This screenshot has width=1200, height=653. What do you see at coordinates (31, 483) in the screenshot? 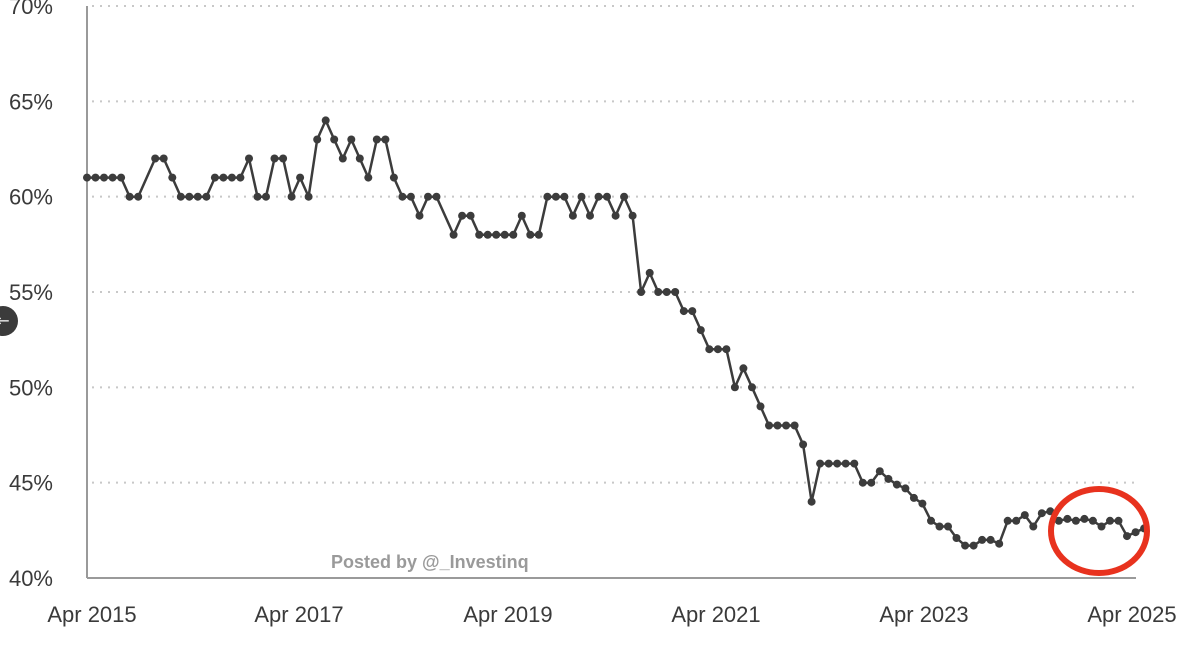
I see `y-tick-label: 45%` at bounding box center [31, 483].